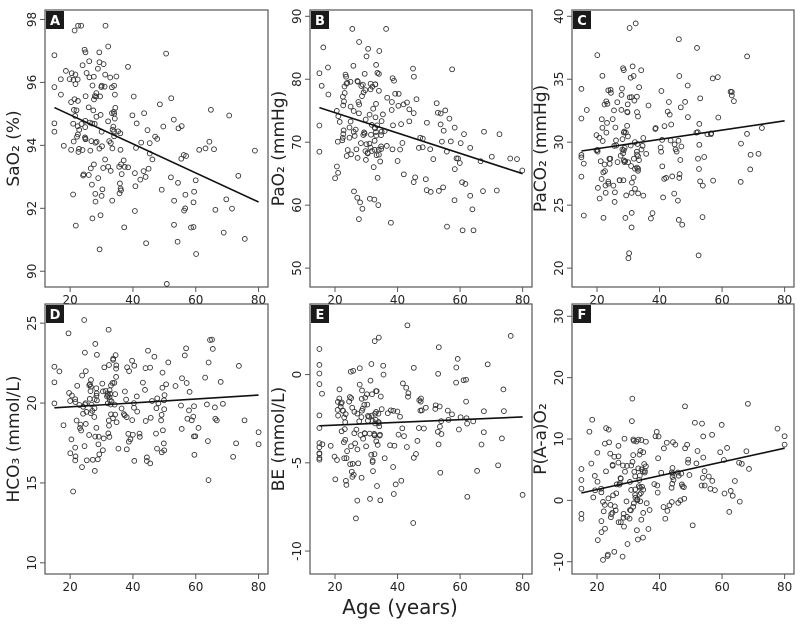 This screenshot has width=800, height=626. What do you see at coordinates (559, 377) in the screenshot?
I see `y-tick-label: 20` at bounding box center [559, 377].